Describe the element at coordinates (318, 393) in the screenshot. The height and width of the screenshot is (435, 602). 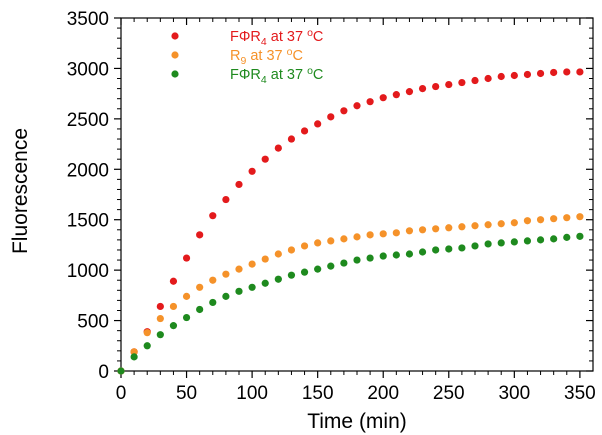
I see `x-tick-label: 150` at that location.